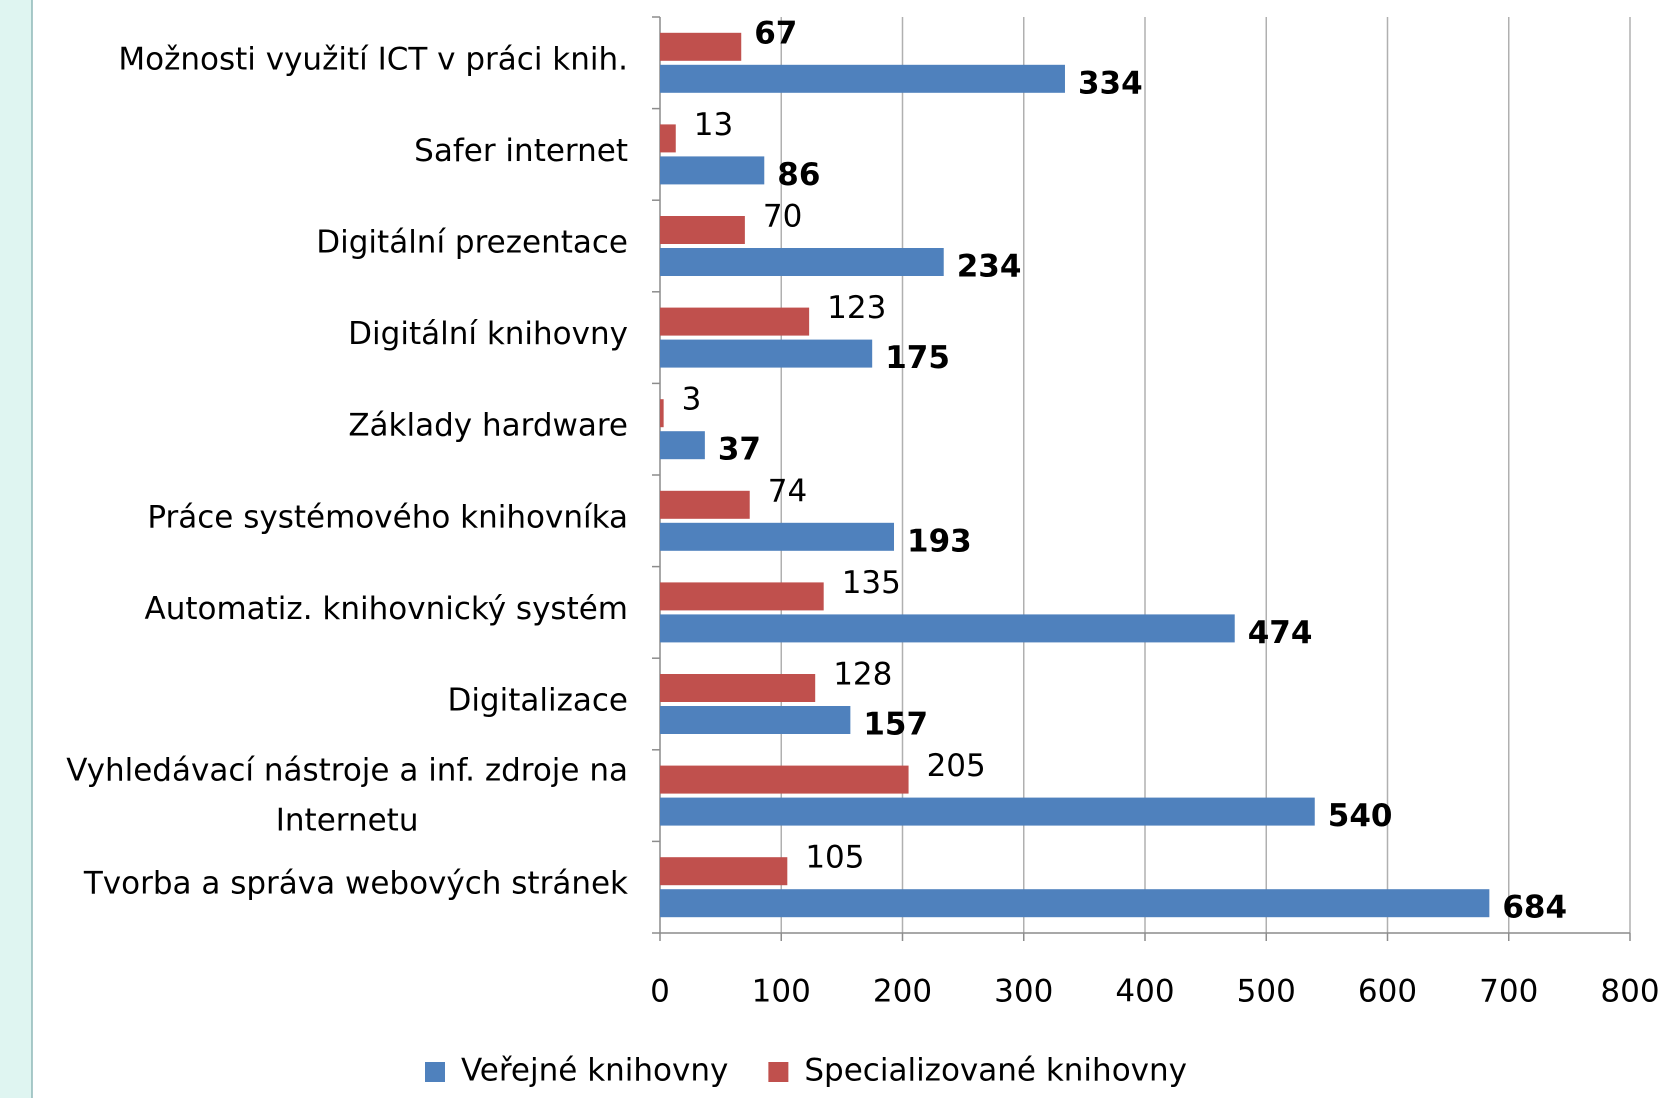 The image size is (1668, 1098). Describe the element at coordinates (472, 243) in the screenshot. I see `category-label: Digitální prezentace` at that location.